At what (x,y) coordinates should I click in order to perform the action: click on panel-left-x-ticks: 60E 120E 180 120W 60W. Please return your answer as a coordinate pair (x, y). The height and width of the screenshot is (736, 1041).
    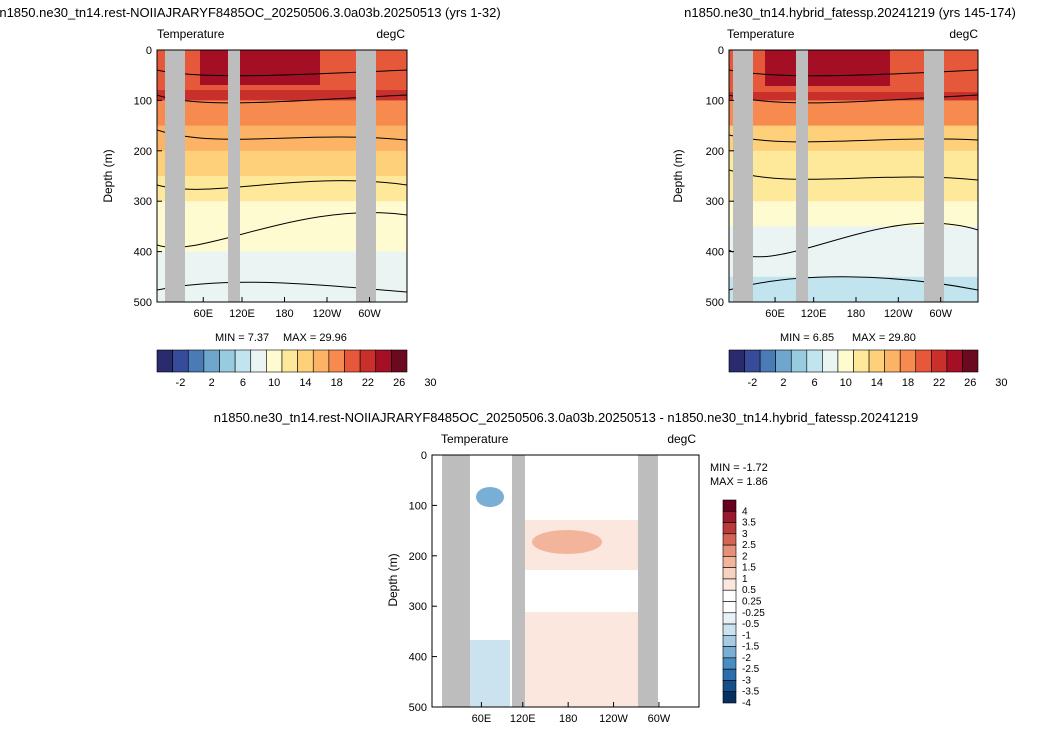
    Looking at the image, I should click on (287, 308).